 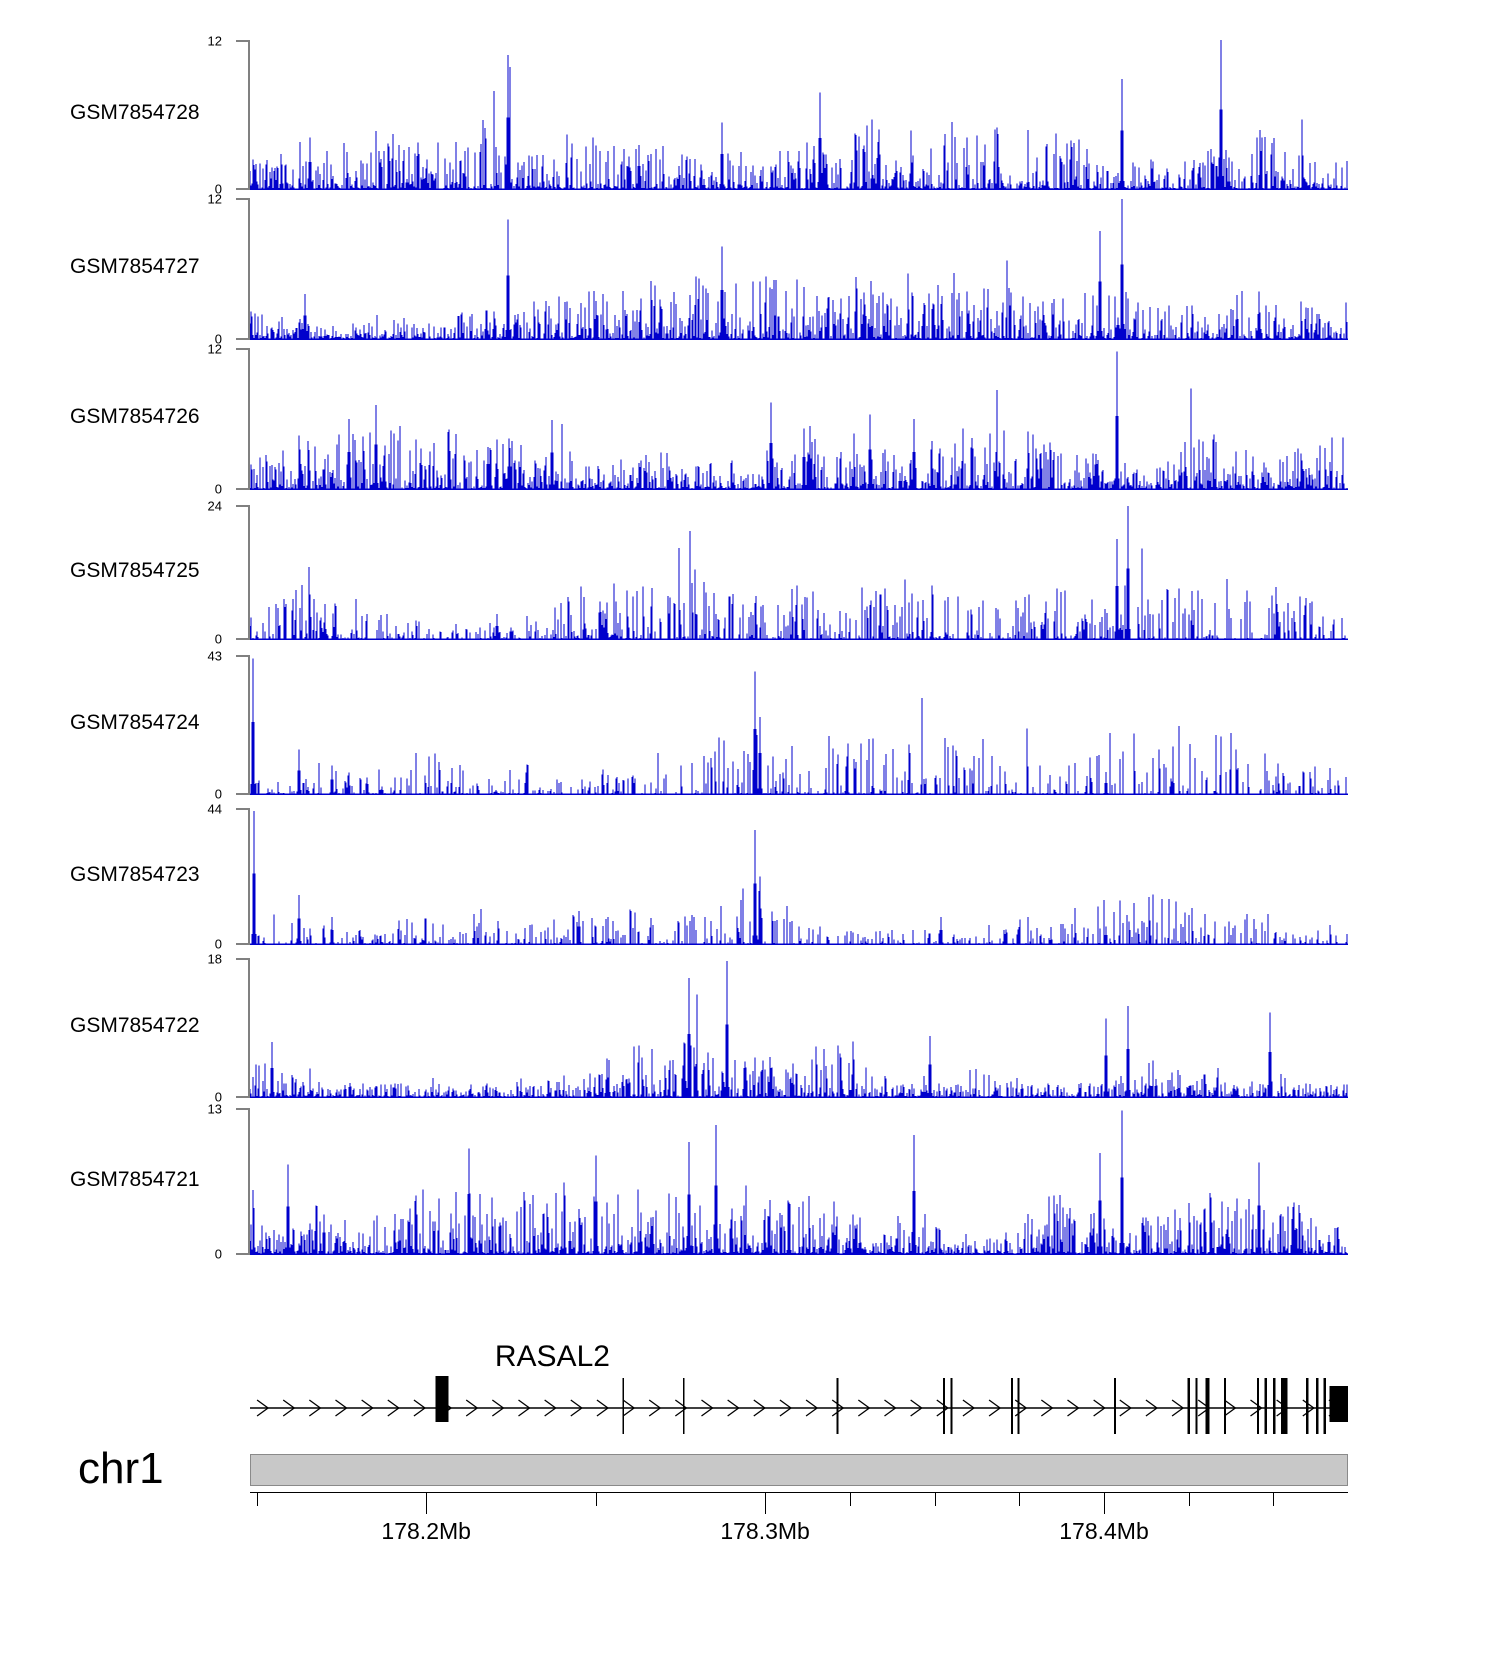 I want to click on gene-model-track: RASAL2, so click(x=750, y=1375).